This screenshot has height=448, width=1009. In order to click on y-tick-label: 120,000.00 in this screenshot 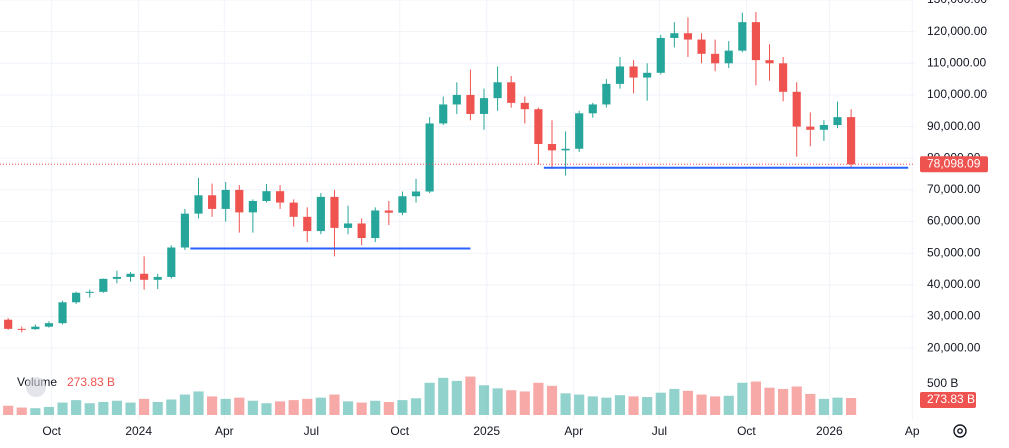, I will do `click(957, 31)`.